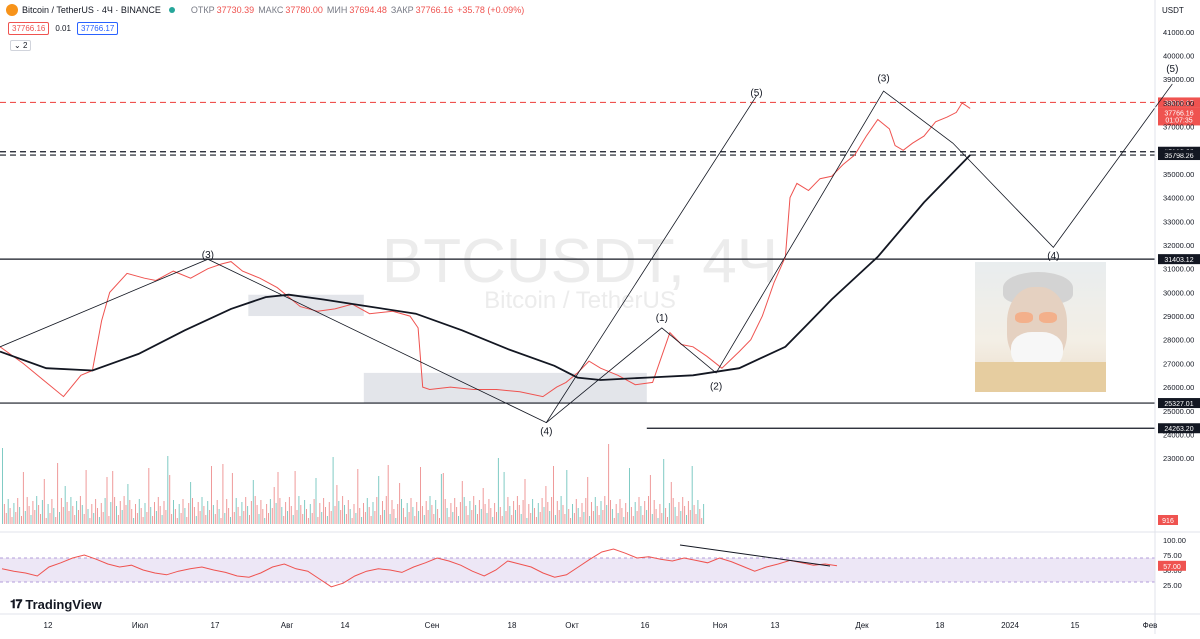 The width and height of the screenshot is (1200, 639). What do you see at coordinates (29, 28) in the screenshot?
I see `sell-button: 37766.16` at bounding box center [29, 28].